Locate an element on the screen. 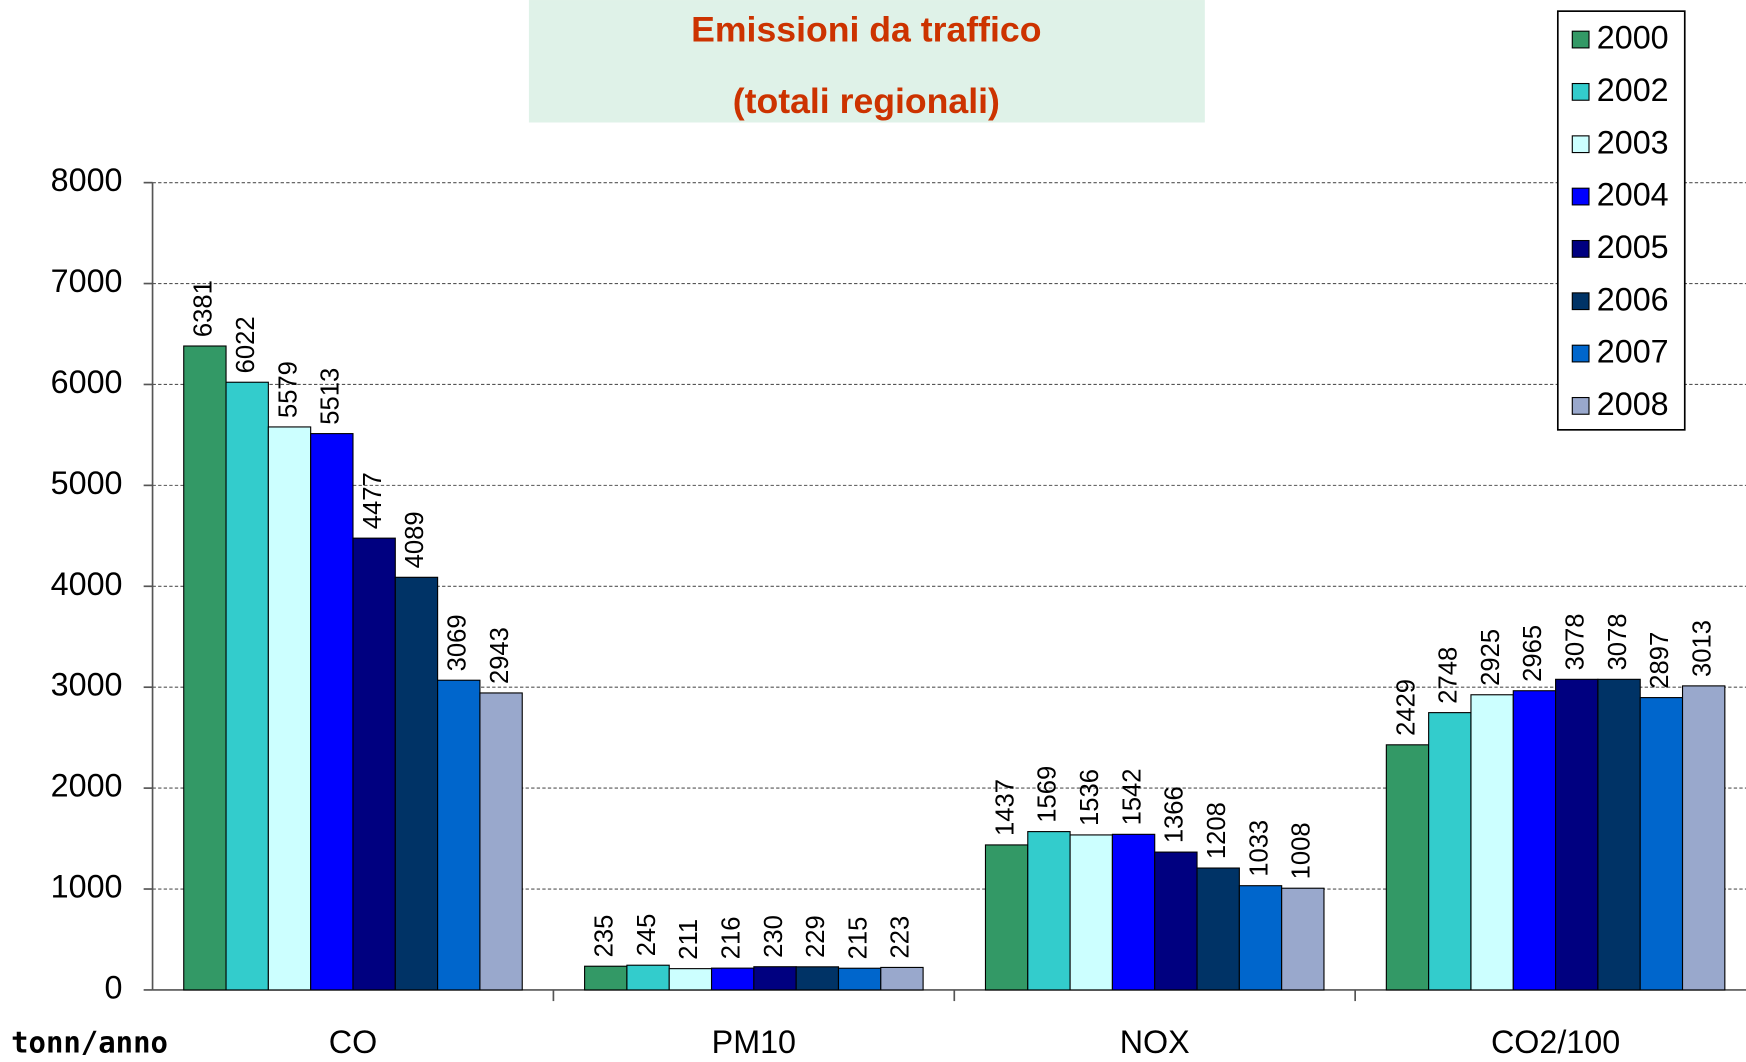  legend-label: 2003 is located at coordinates (1633, 142).